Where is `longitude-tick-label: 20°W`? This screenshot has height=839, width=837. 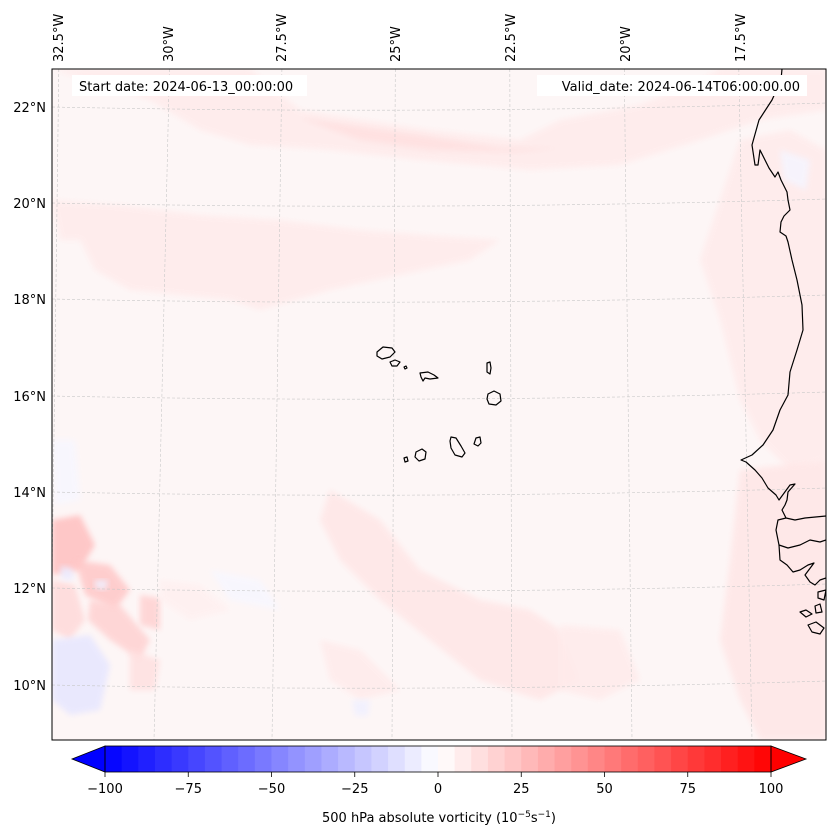
longitude-tick-label: 20°W is located at coordinates (626, 44).